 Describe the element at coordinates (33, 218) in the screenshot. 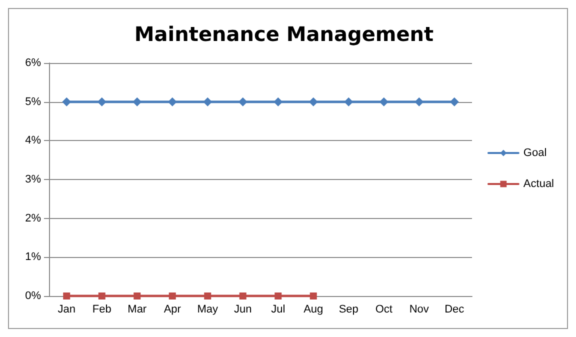

I see `y-tick-label: 2%` at that location.